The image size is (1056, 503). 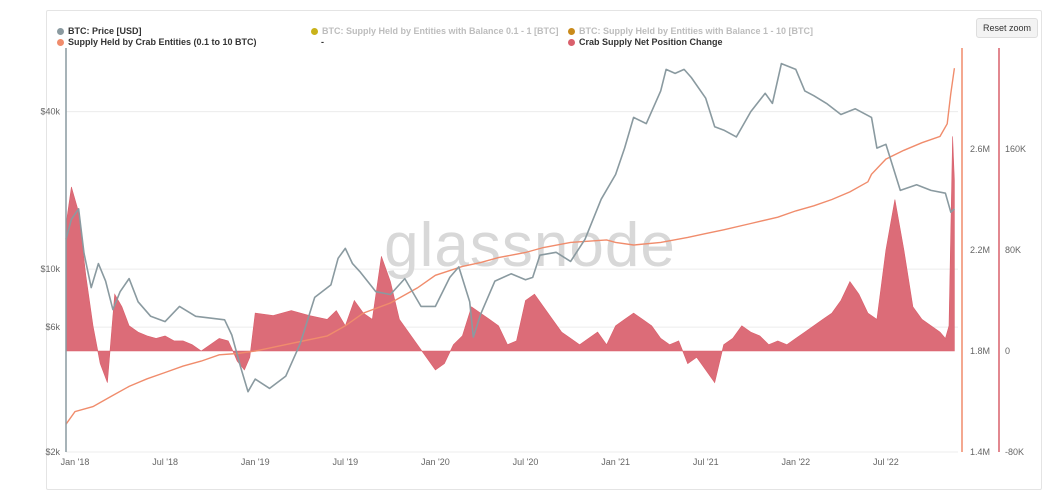 I want to click on x-tick-label: Jan '22, so click(x=795, y=462).